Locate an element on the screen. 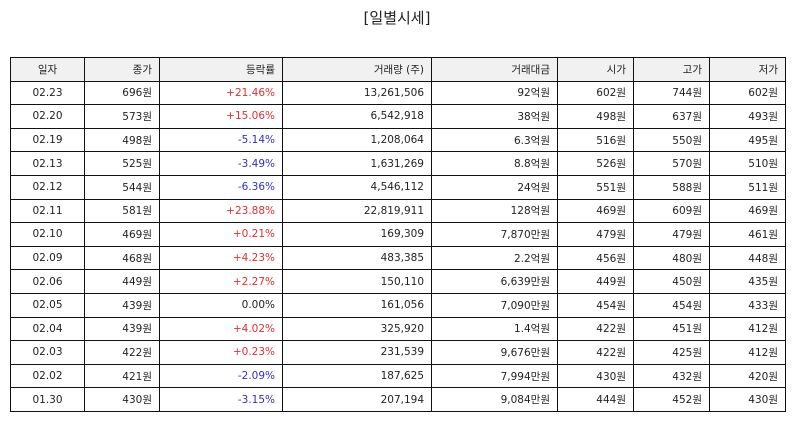 This screenshot has height=425, width=794. close-cell: 422원 is located at coordinates (122, 352).